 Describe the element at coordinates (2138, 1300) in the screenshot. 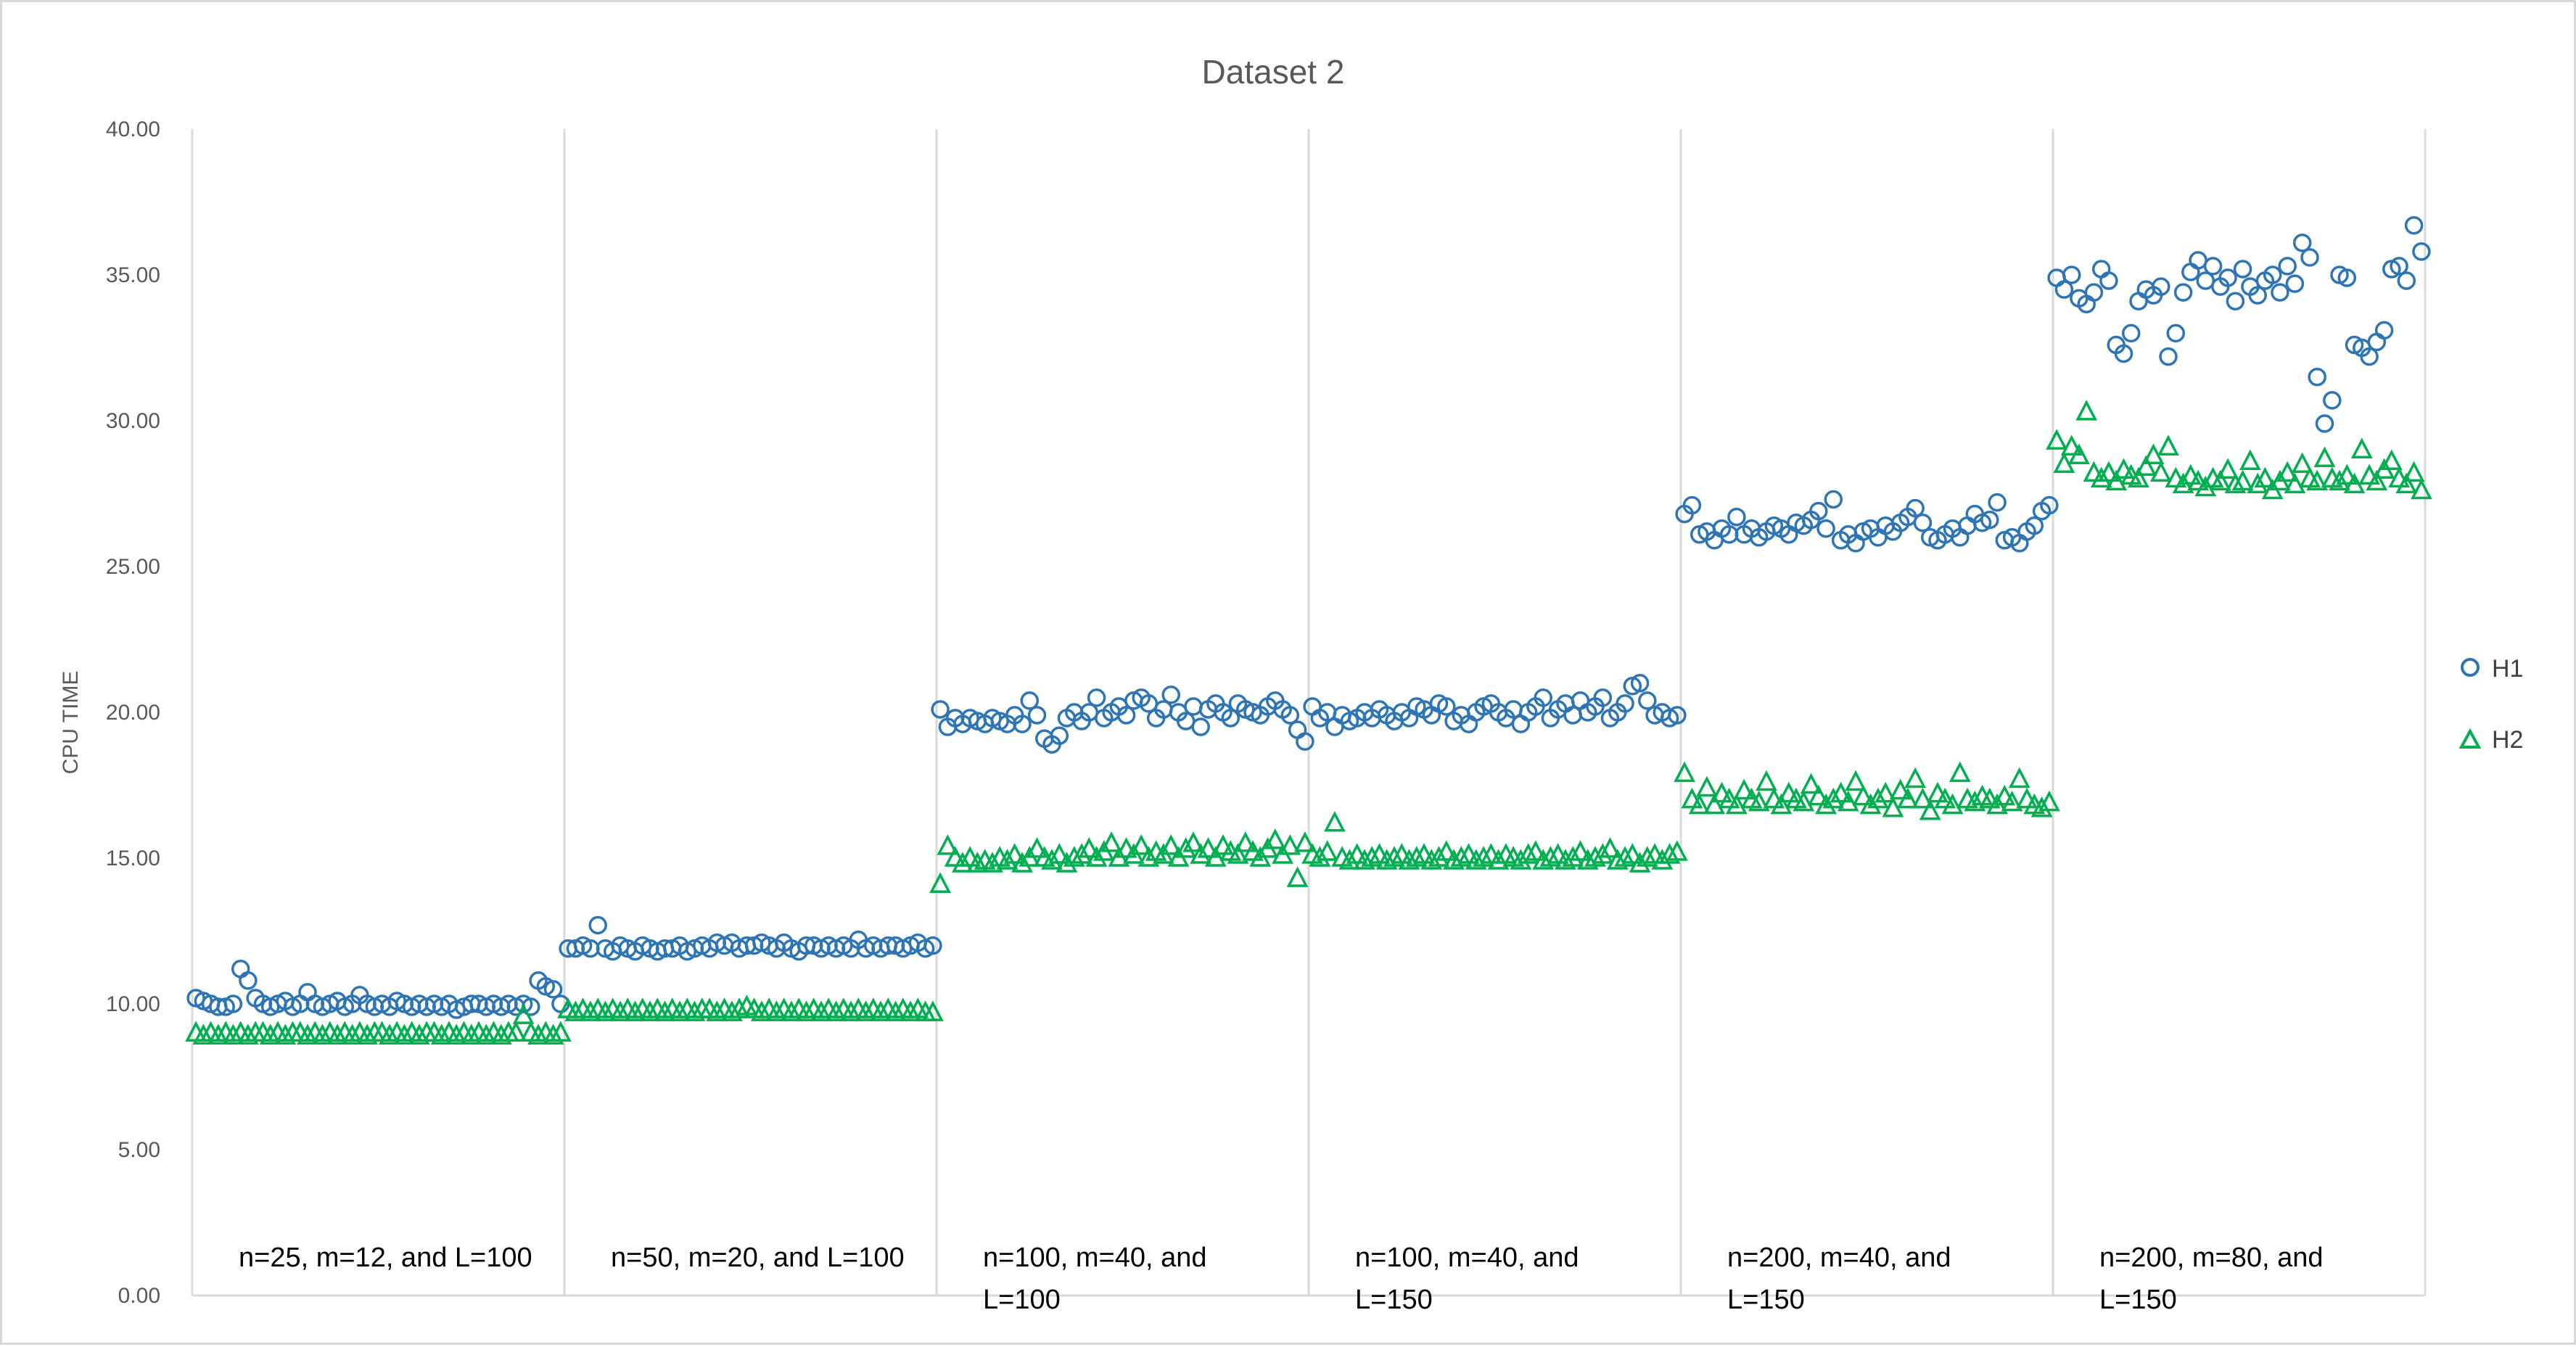

I see `group-label: L=150` at that location.